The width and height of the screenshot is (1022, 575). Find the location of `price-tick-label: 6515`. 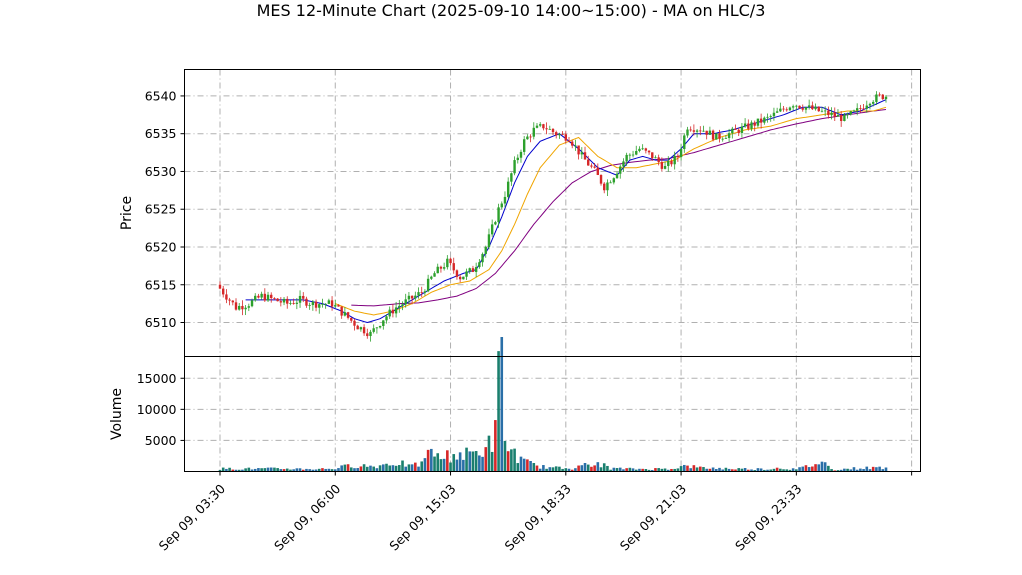

price-tick-label: 6515 is located at coordinates (161, 284).